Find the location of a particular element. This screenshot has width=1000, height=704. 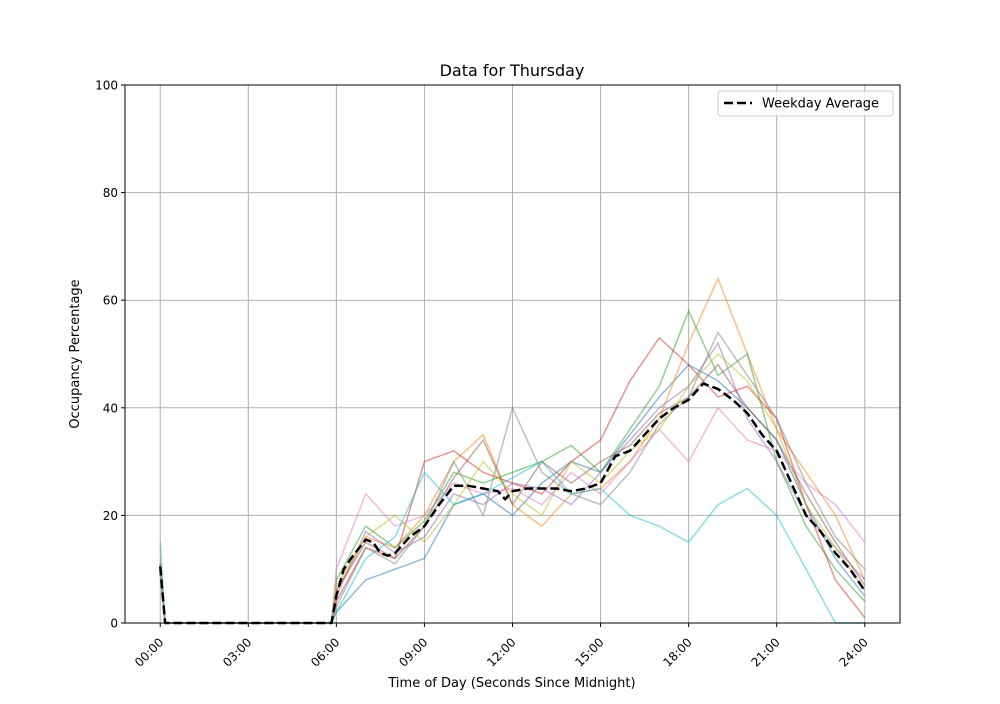

y-tick-label: 100 is located at coordinates (106, 86).